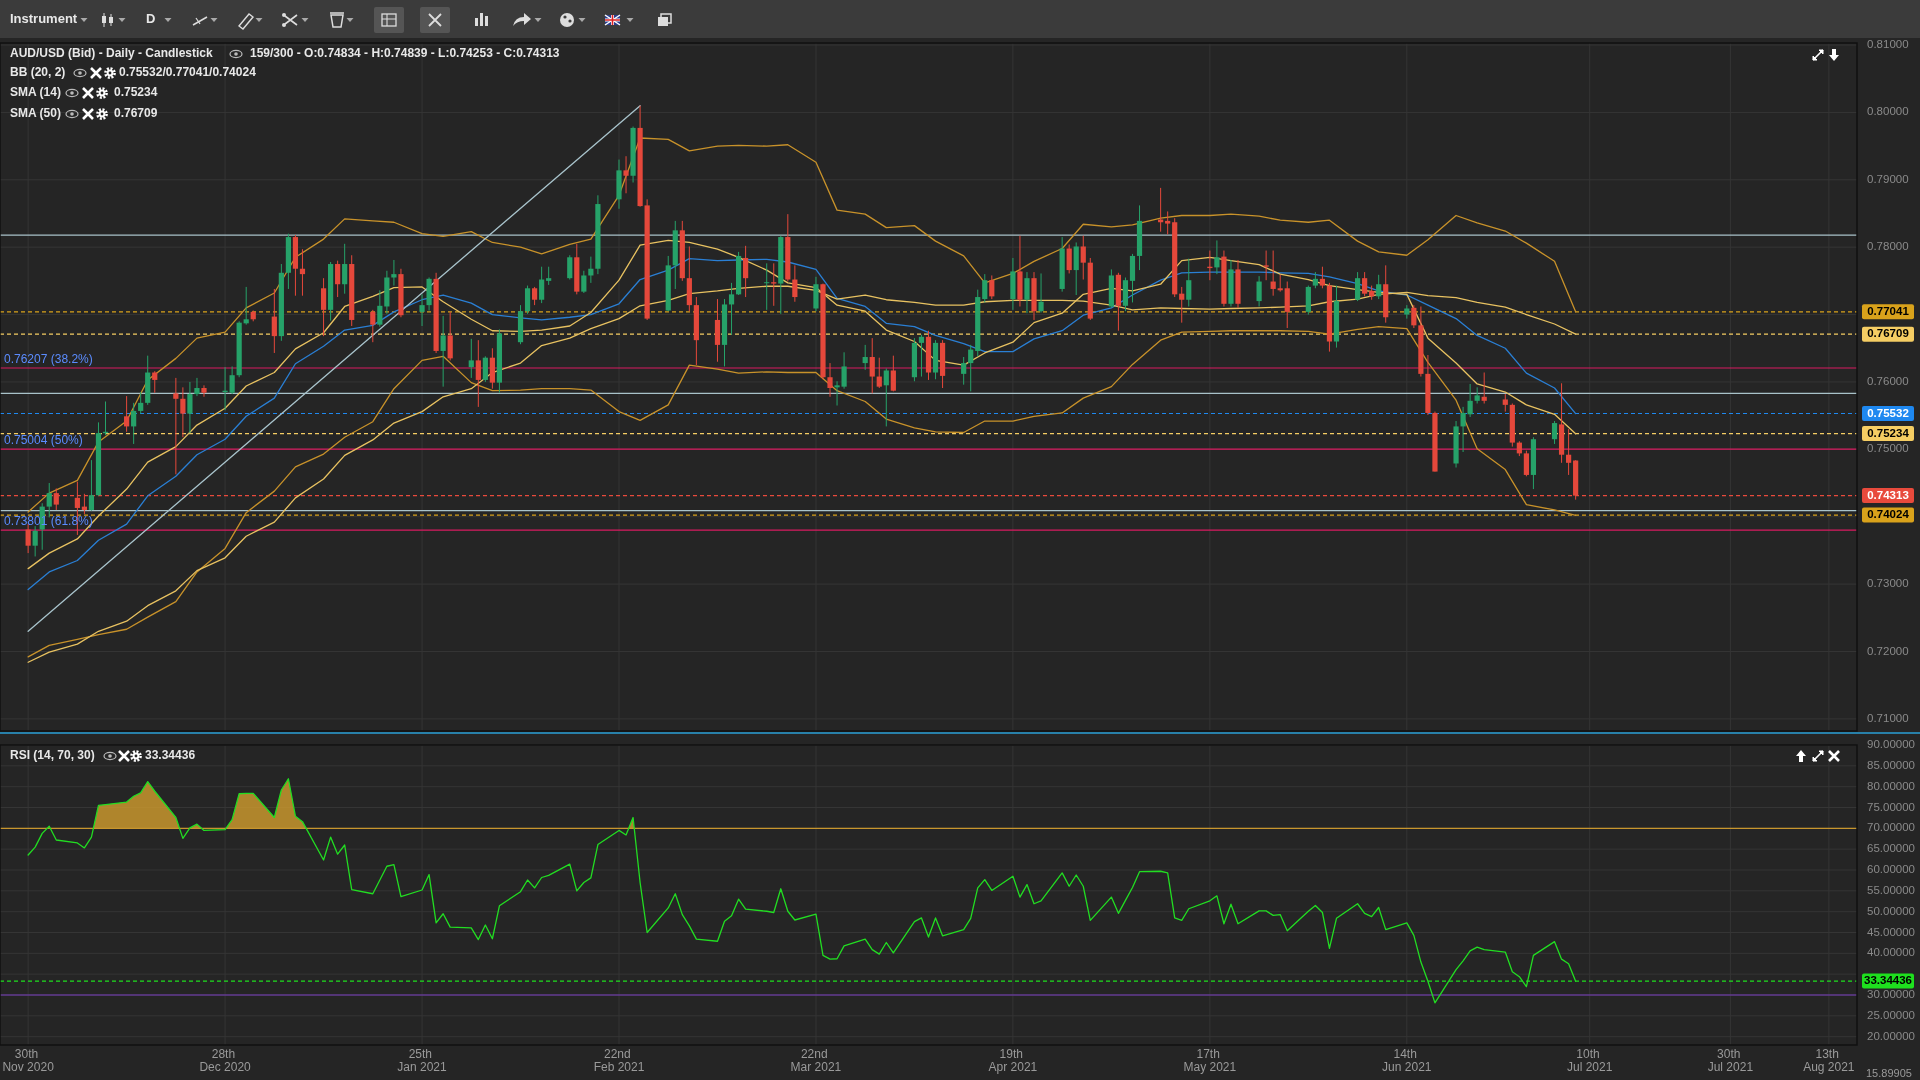  I want to click on y-tick-label: 0.71000, so click(1888, 717).